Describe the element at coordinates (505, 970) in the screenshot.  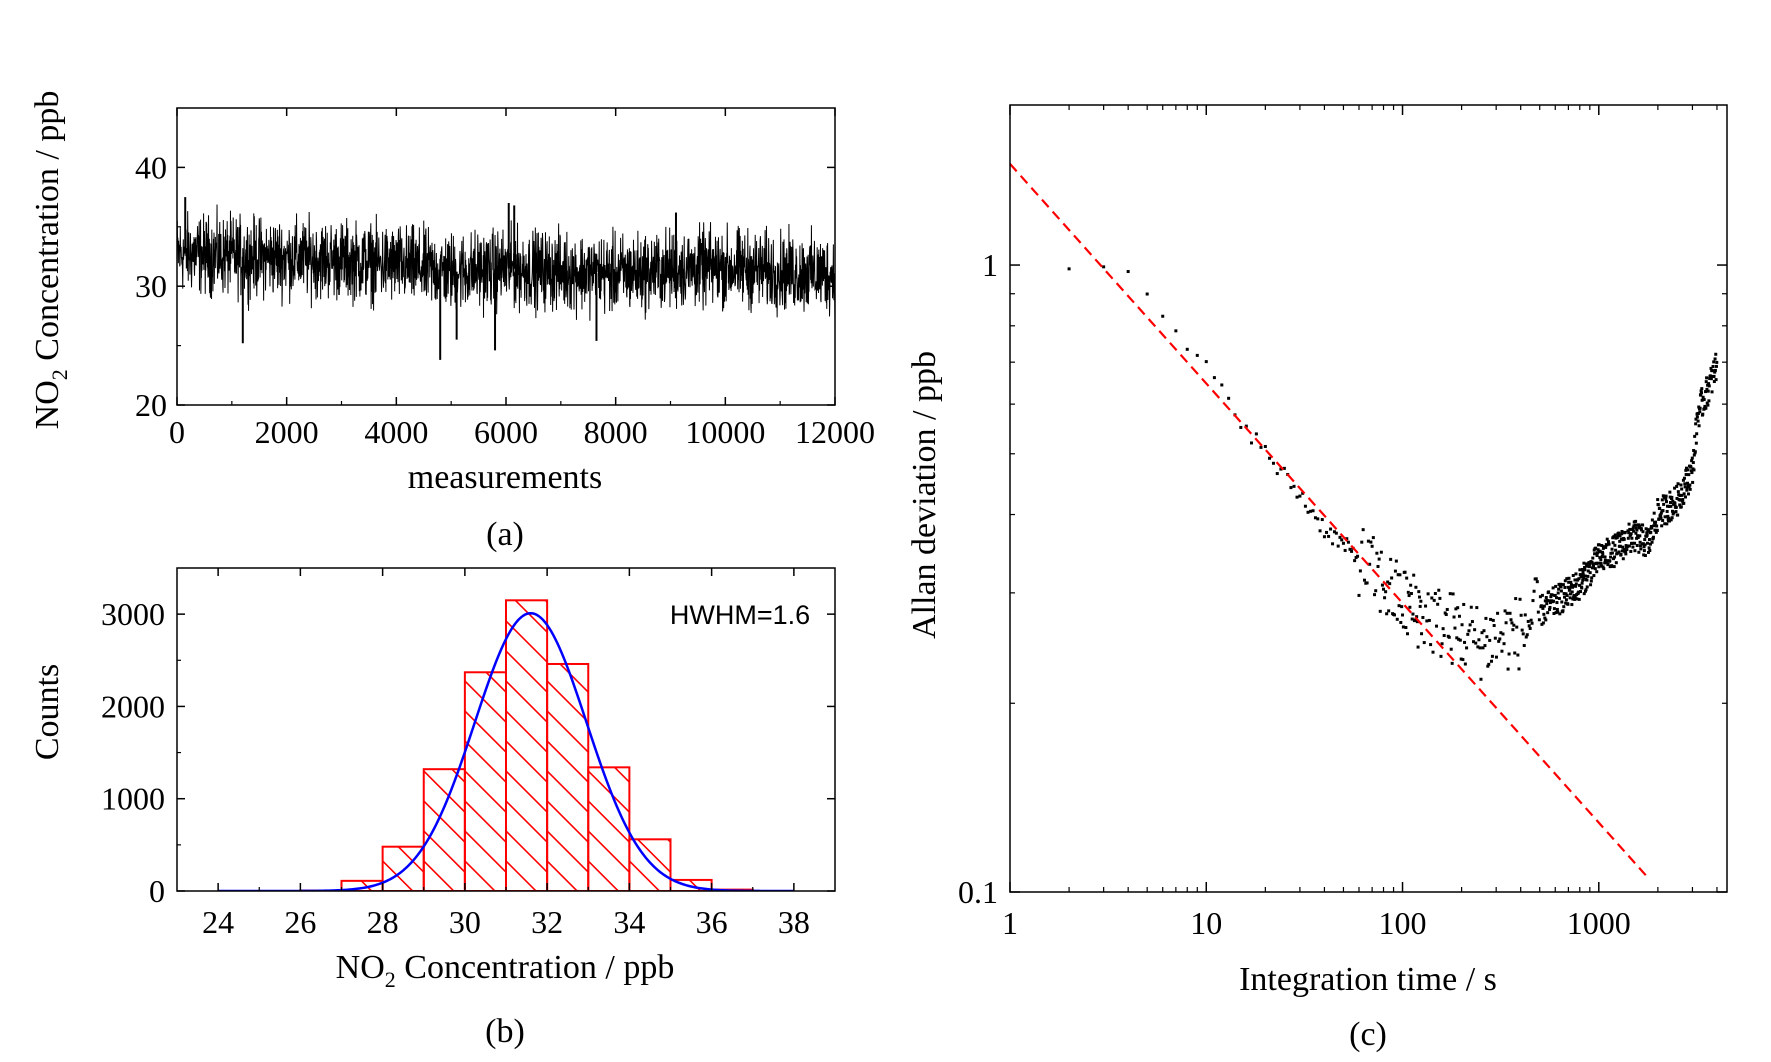
I see `panel-b-xlabel: NO2 Concentration / ppb` at that location.